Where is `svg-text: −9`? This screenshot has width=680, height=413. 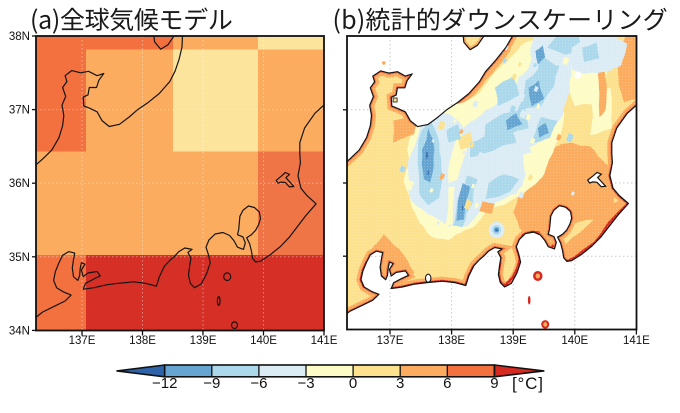 svg-text: −9 is located at coordinates (211, 383).